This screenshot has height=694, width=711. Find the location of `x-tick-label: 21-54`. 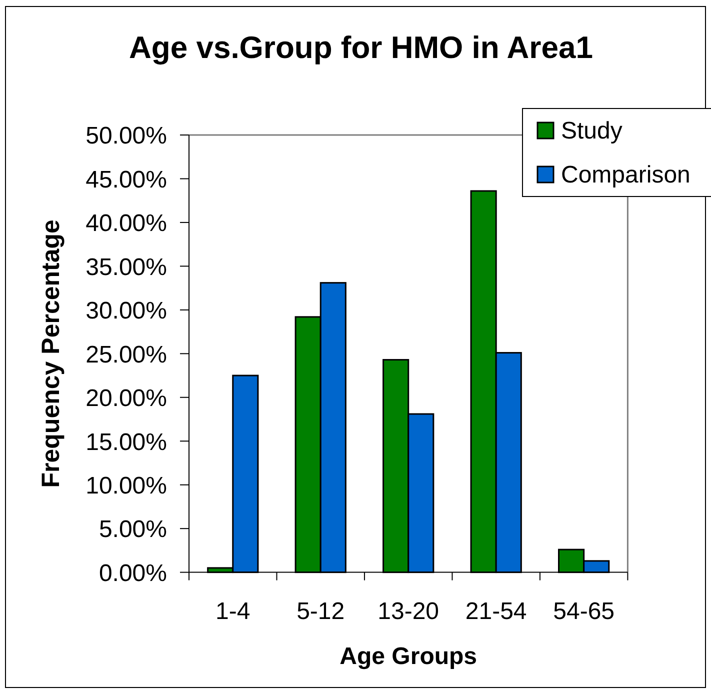

x-tick-label: 21-54 is located at coordinates (496, 611).